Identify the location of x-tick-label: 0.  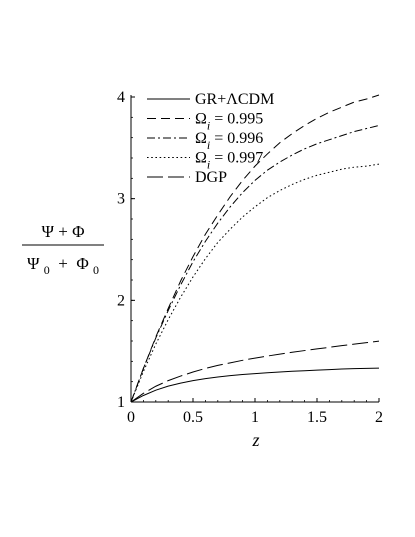
(131, 417).